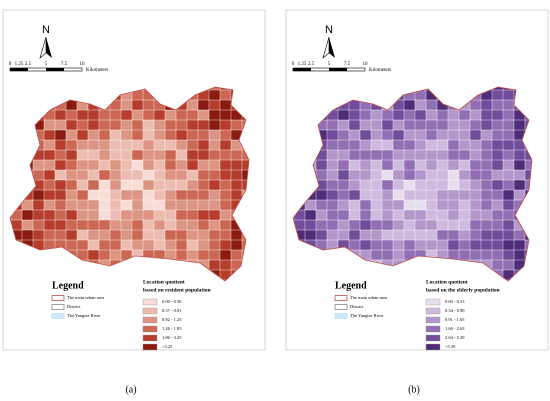 This screenshot has height=401, width=550. What do you see at coordinates (43, 47) in the screenshot?
I see `north-arrow-half` at bounding box center [43, 47].